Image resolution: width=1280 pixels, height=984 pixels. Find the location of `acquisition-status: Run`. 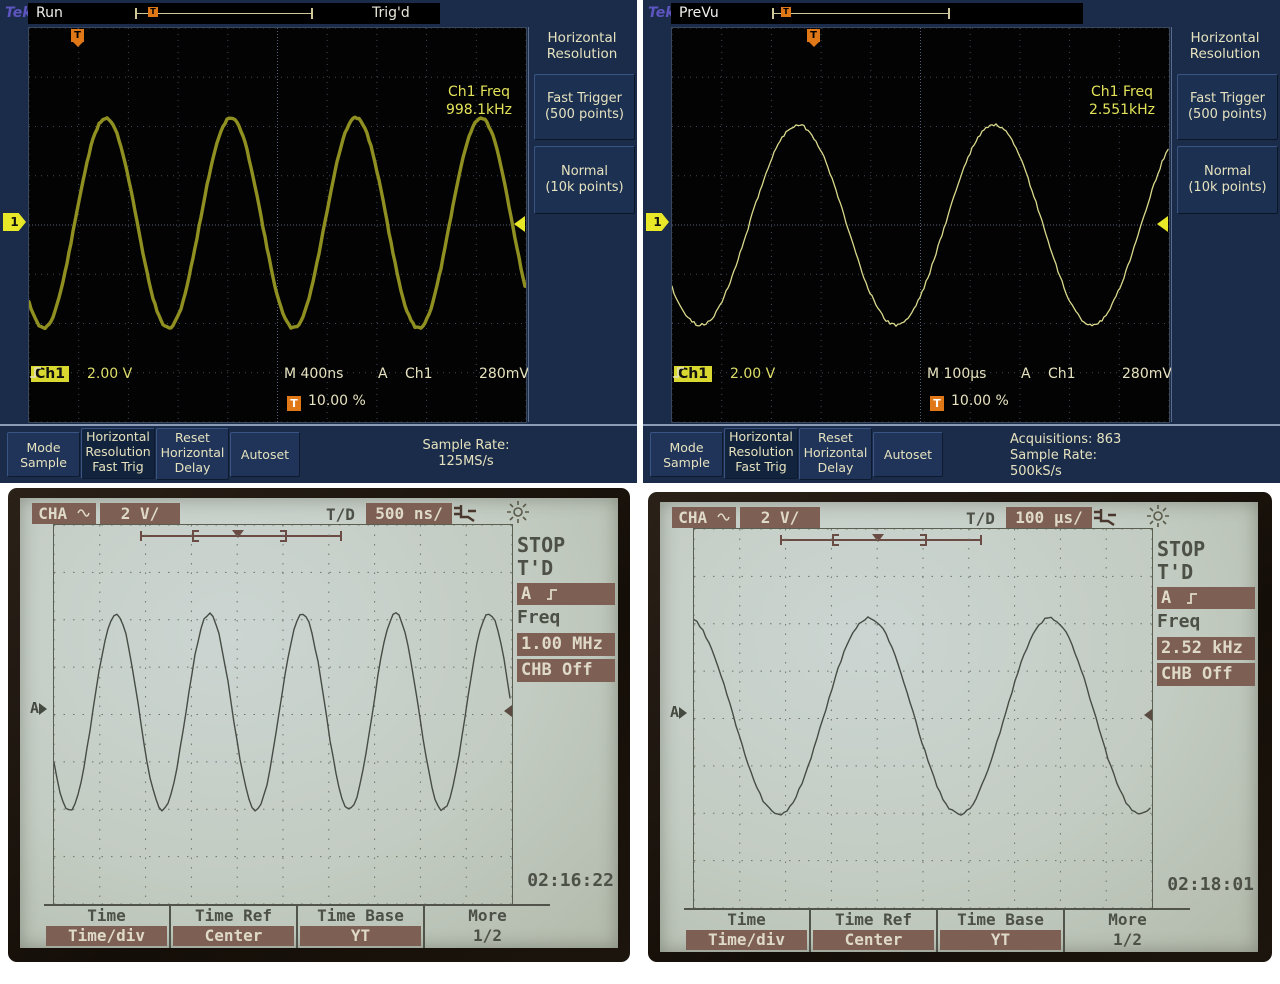

acquisition-status: Run is located at coordinates (49, 13).